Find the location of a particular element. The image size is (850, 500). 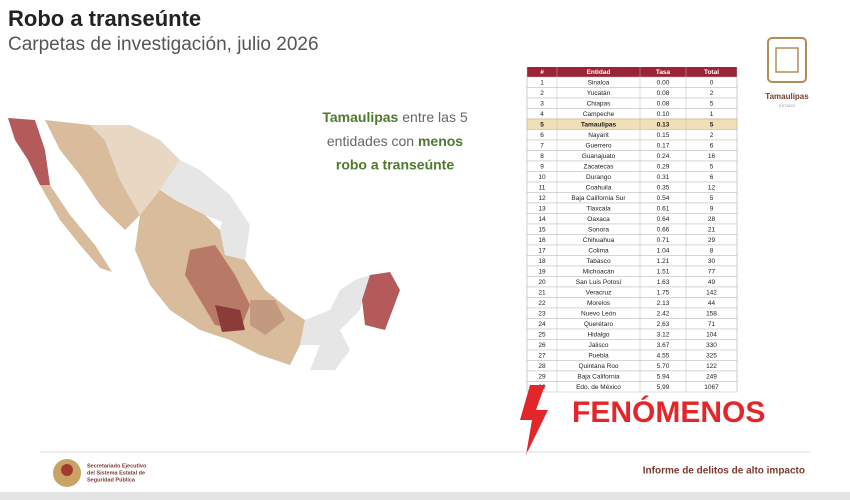

table-cell: Hidalgo is located at coordinates (598, 334).